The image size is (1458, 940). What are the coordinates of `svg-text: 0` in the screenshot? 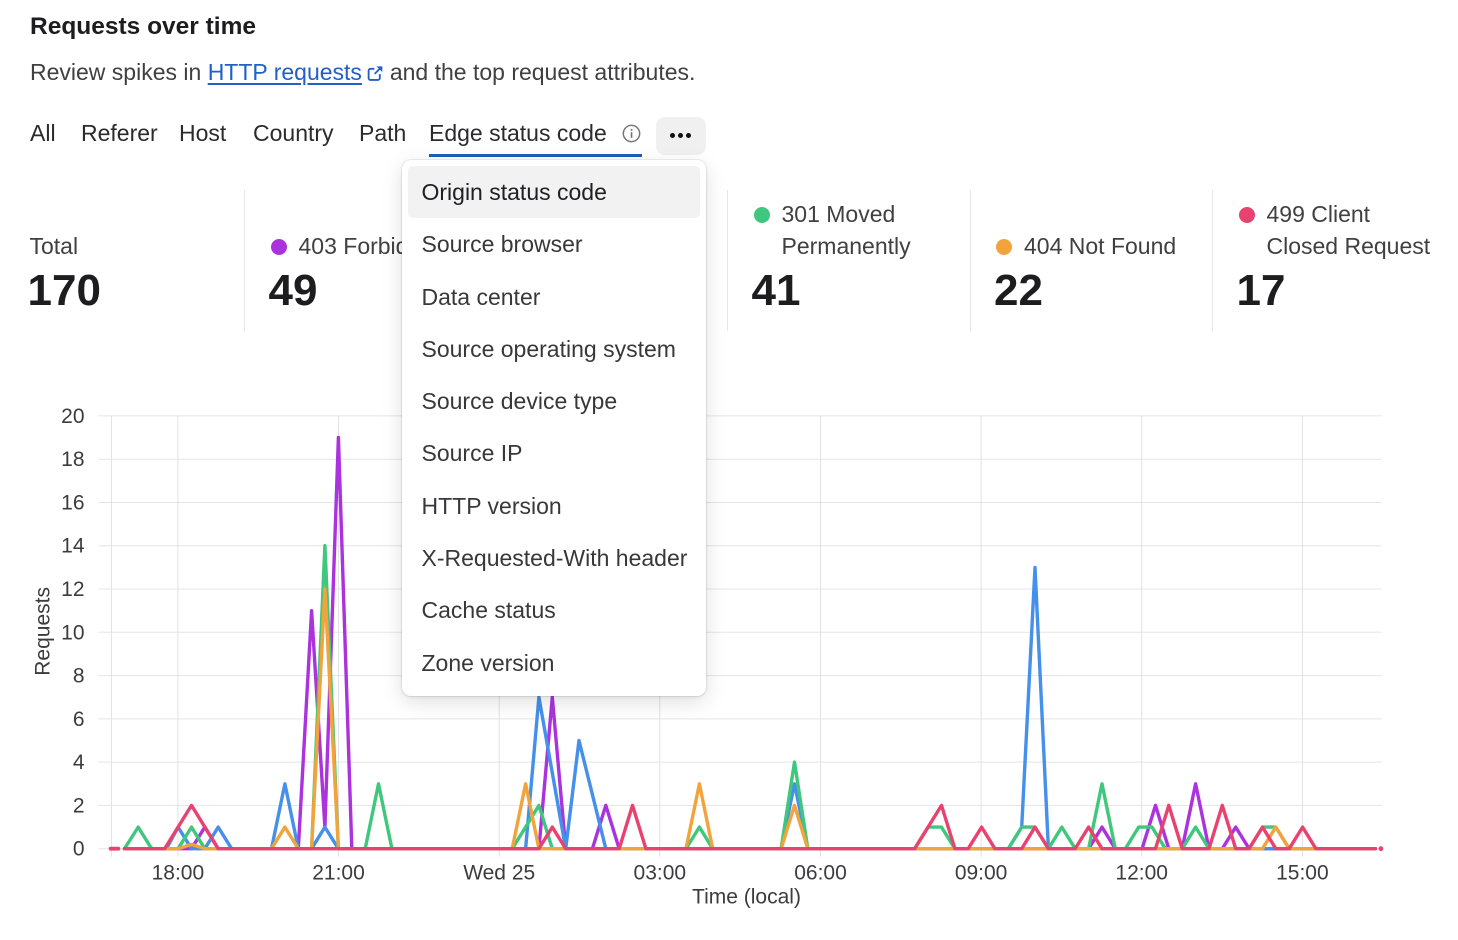 It's located at (79, 849).